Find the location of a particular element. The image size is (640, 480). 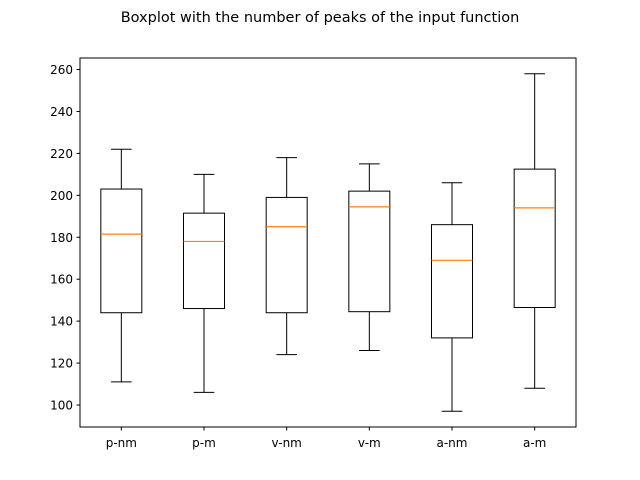

box-a-m is located at coordinates (534, 231).